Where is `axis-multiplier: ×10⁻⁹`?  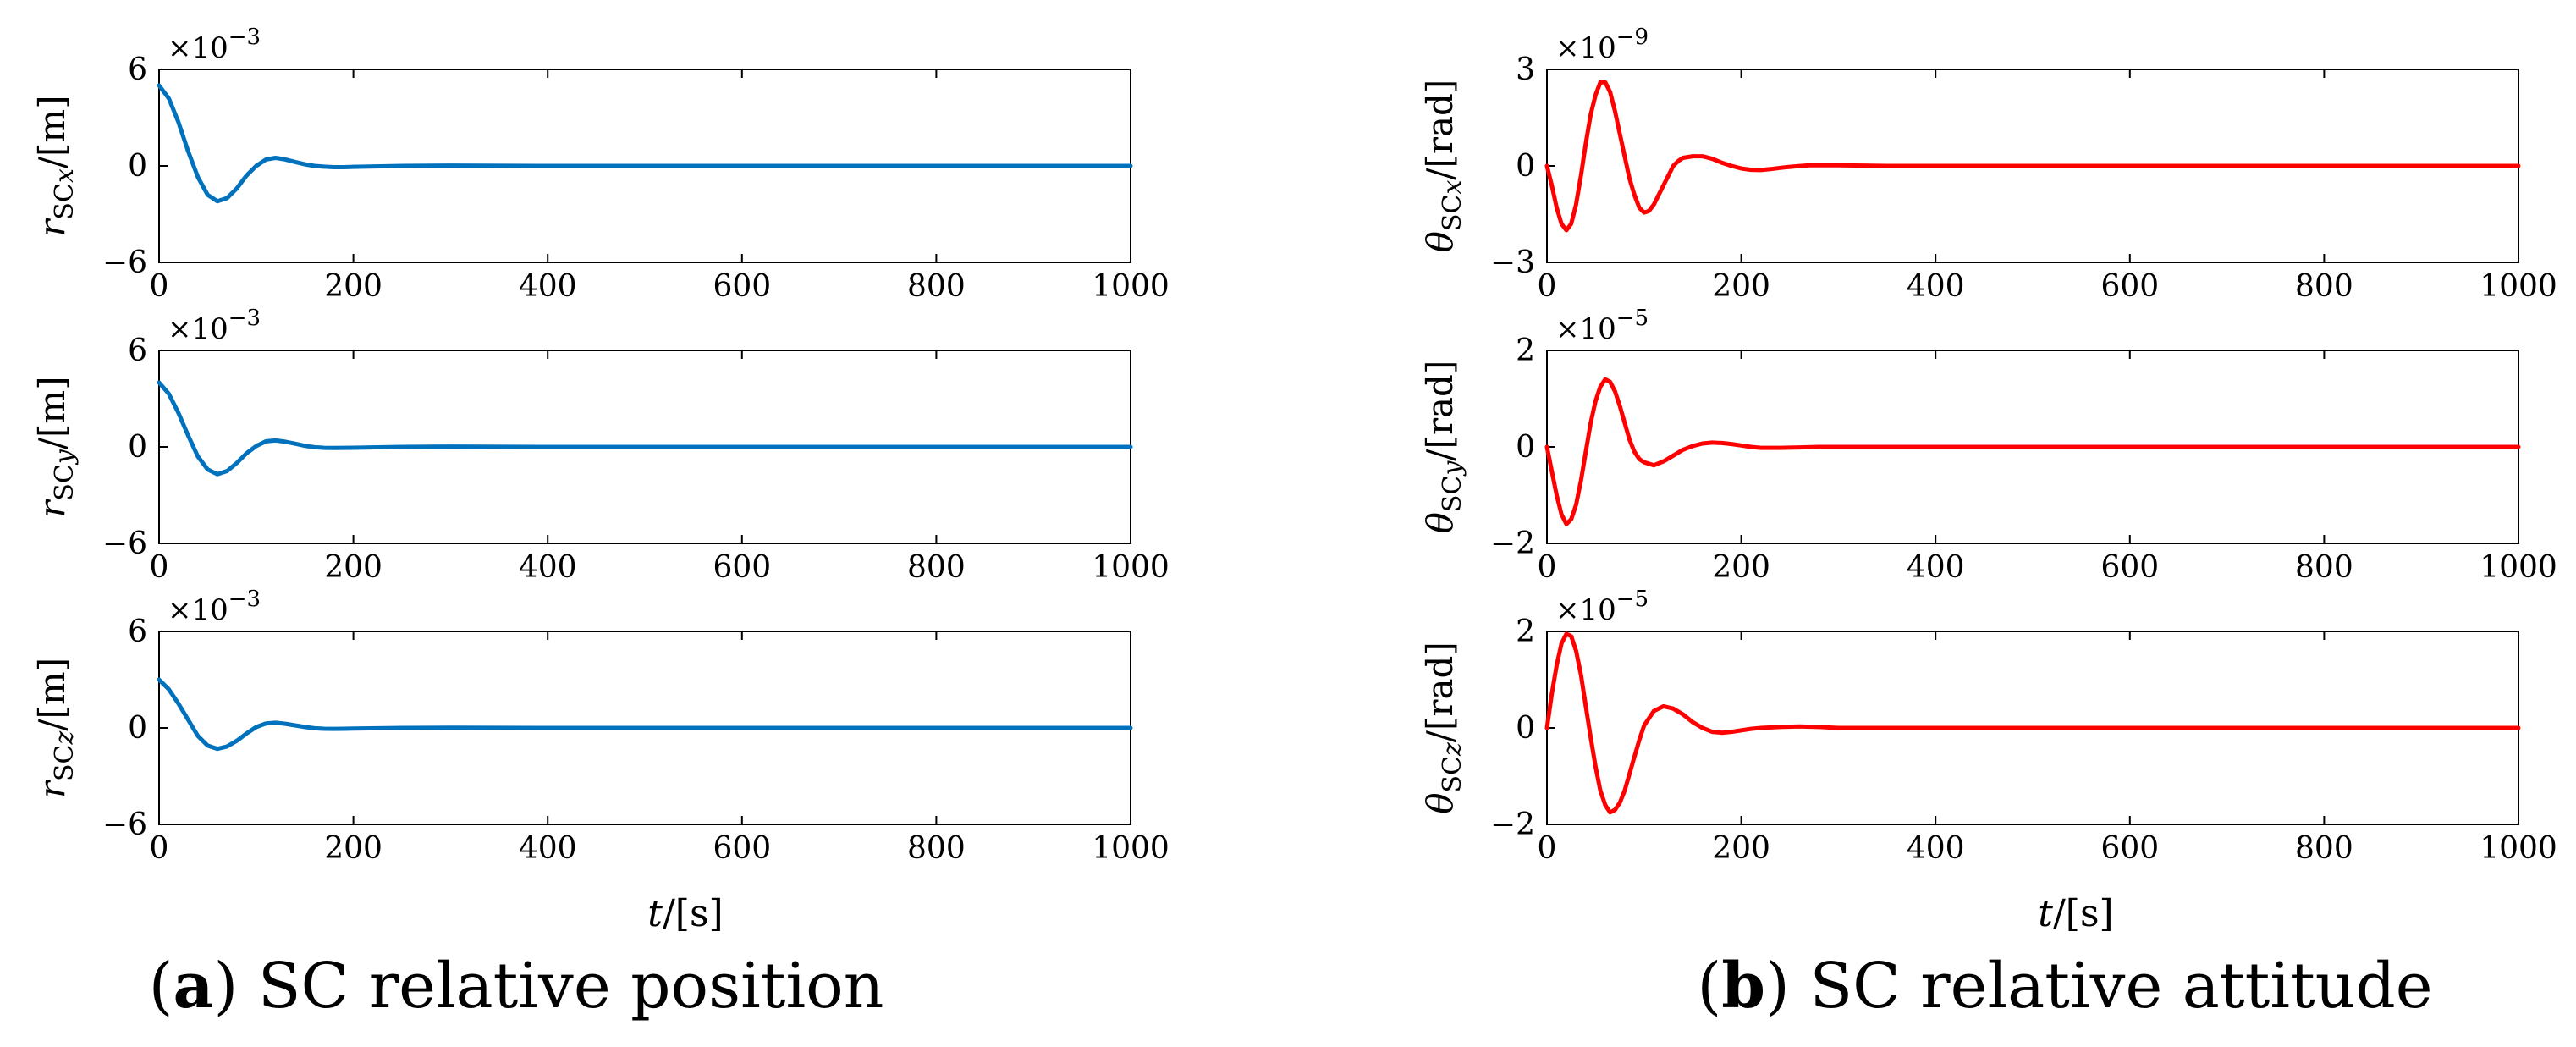 axis-multiplier: ×10⁻⁹ is located at coordinates (1602, 45).